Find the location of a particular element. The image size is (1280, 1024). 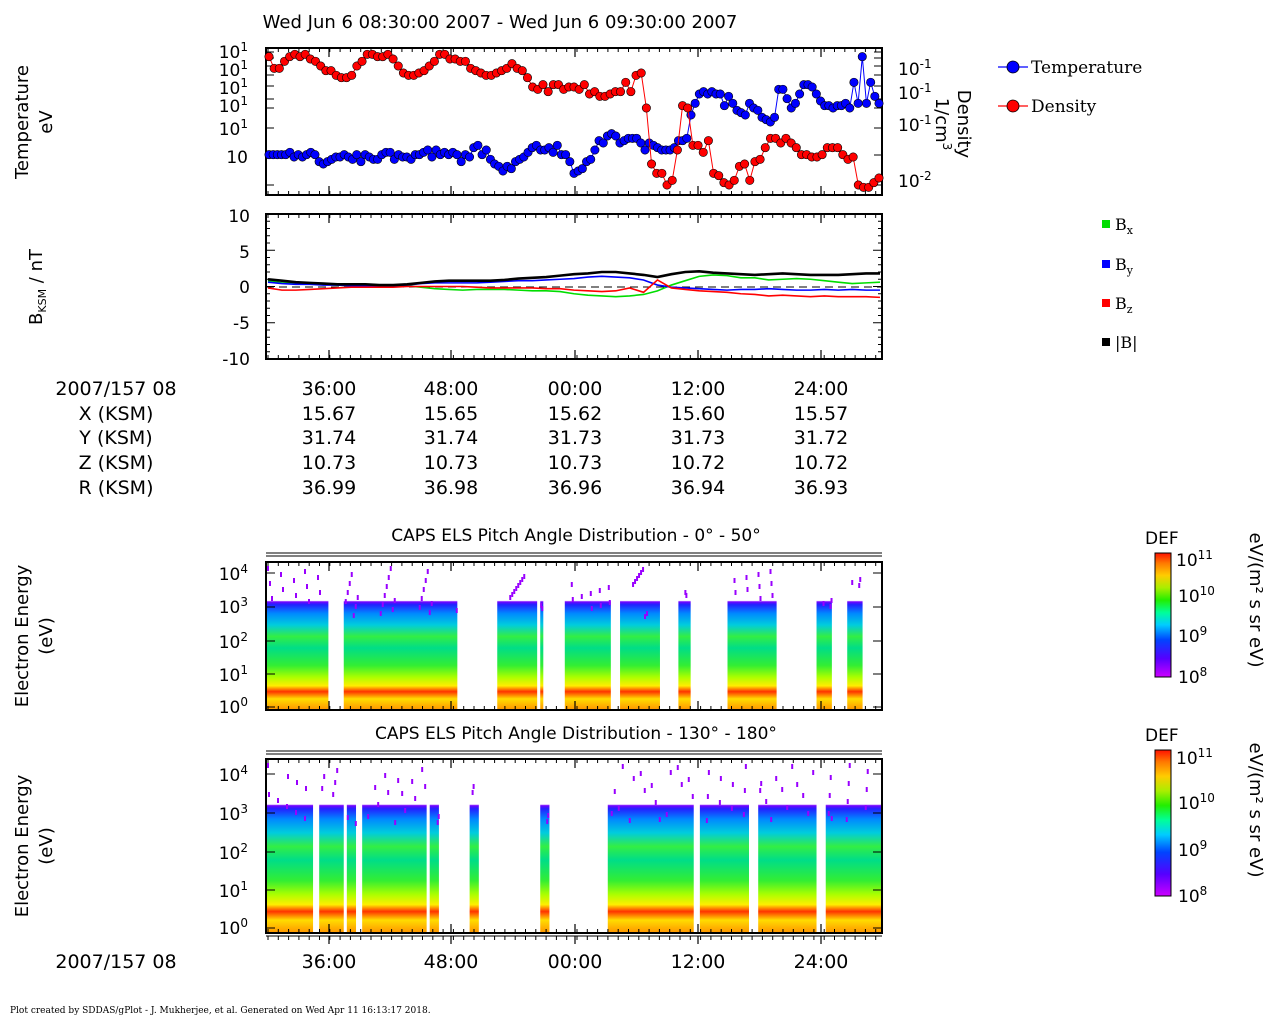

bfield-tick-label: 0 is located at coordinates (244, 288).